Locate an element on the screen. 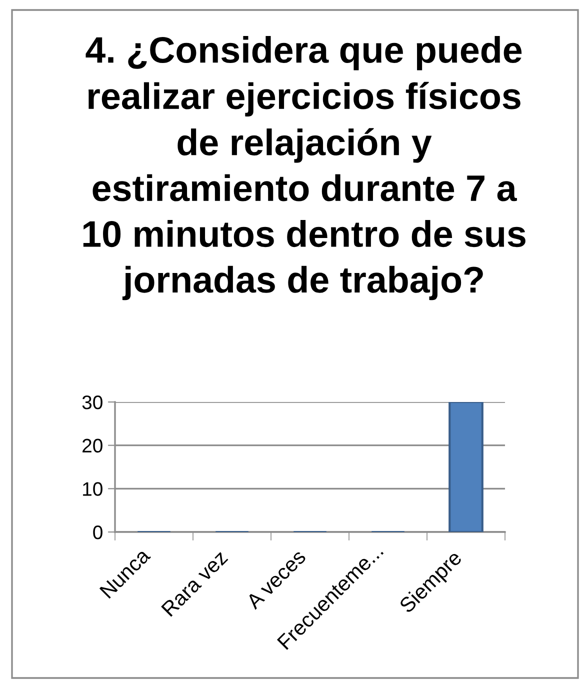 This screenshot has width=586, height=685. y-tick-label: 0 is located at coordinates (97, 532).